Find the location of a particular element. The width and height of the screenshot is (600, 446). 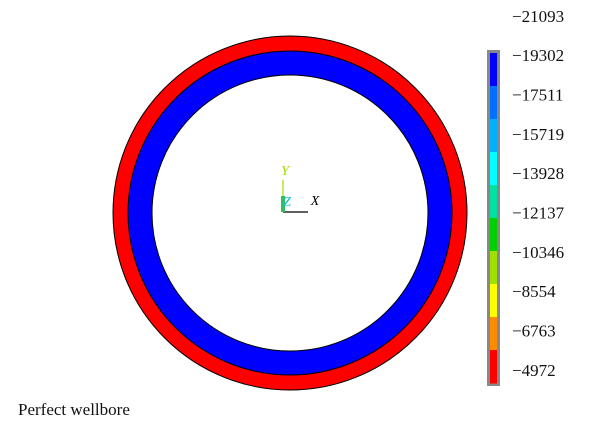

z-axis is located at coordinates (283, 204).